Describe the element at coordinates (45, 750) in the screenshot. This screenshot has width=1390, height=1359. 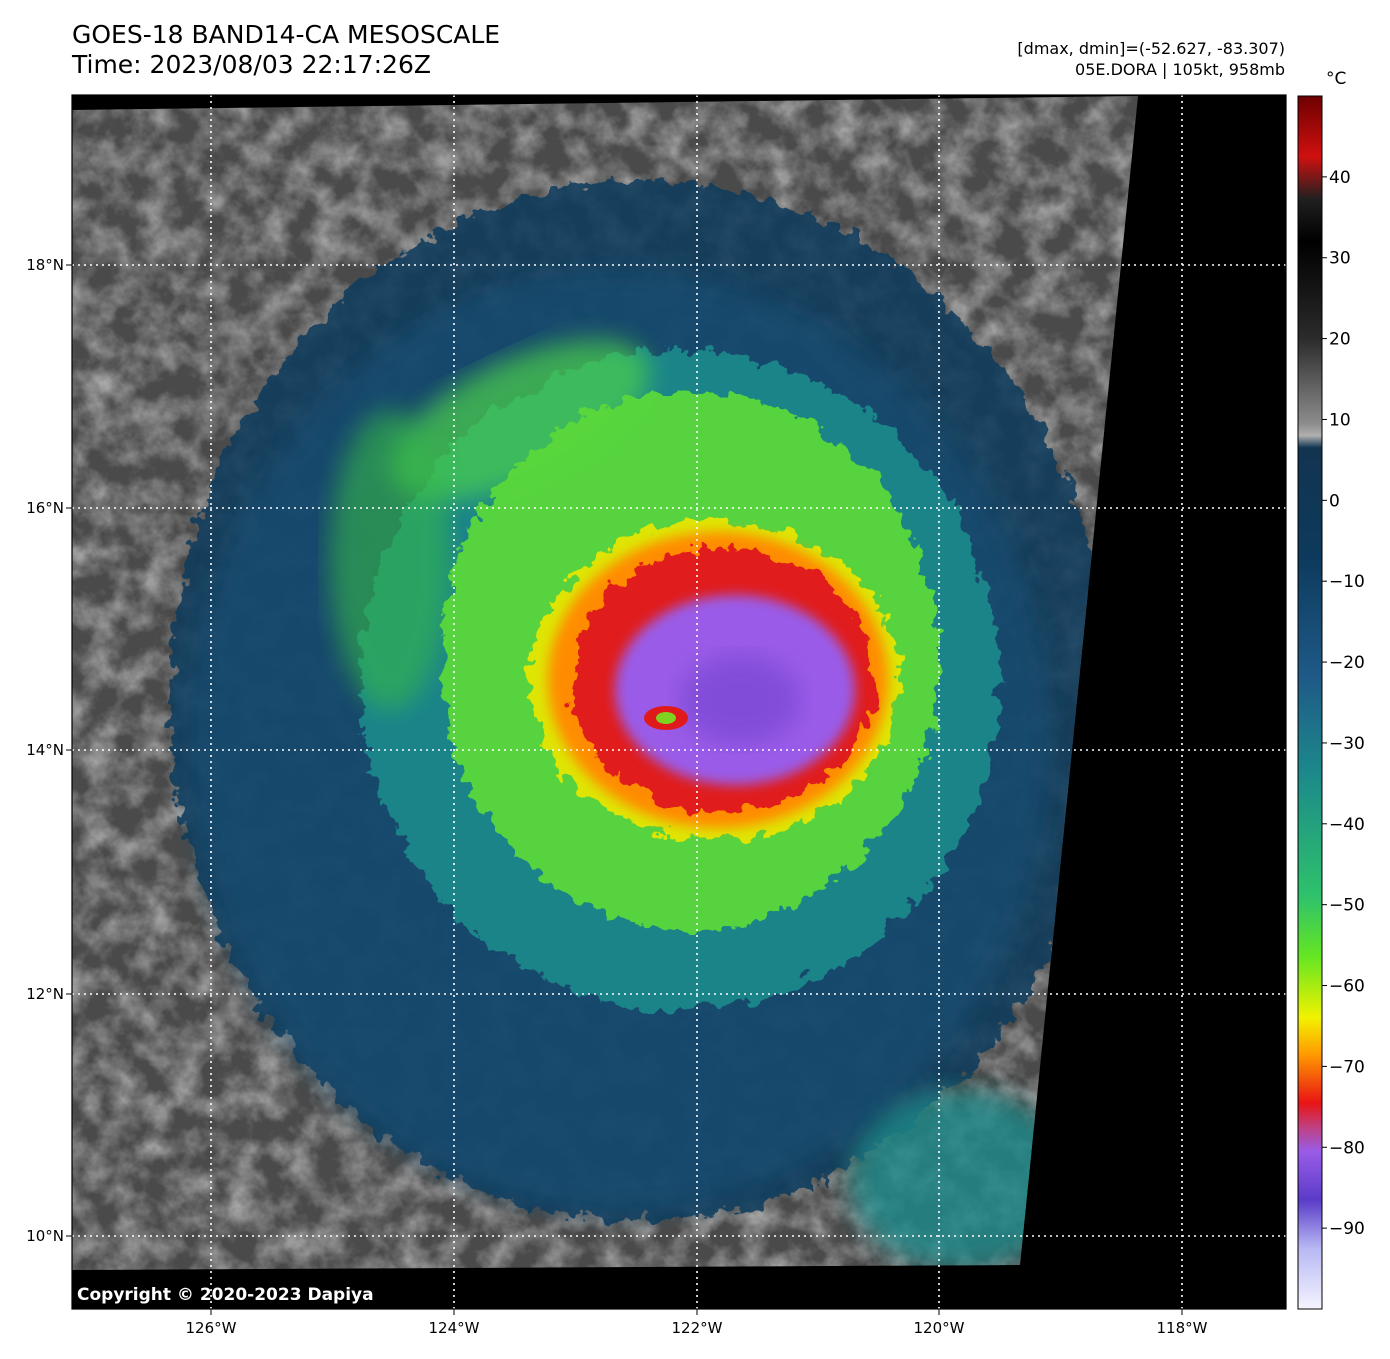
I see `lat-label-14n: 14°N` at that location.